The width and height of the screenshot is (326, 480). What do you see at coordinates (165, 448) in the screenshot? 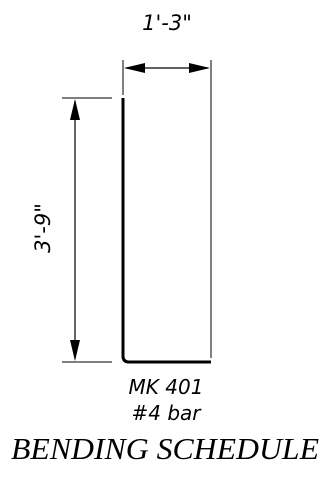
I see `schedule-title: BENDING SCHEDULE` at bounding box center [165, 448].